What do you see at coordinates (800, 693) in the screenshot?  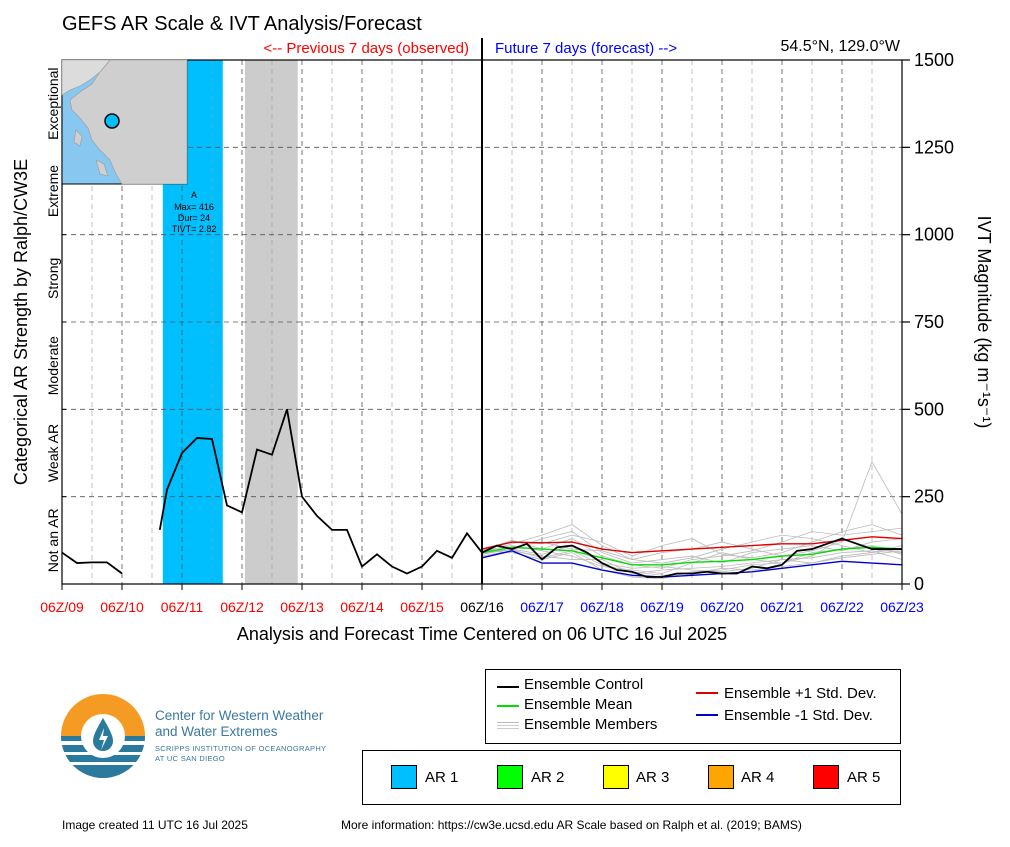 I see `legend-plus-sd-label: Ensemble +1 Std. Dev.` at bounding box center [800, 693].